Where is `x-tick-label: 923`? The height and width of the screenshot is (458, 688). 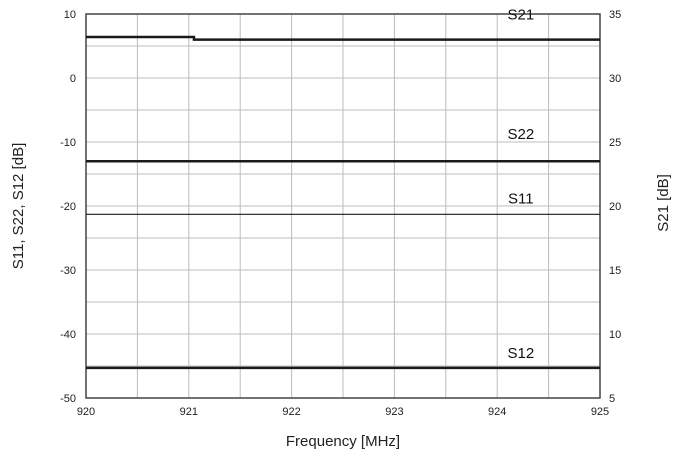 x-tick-label: 923 is located at coordinates (394, 412).